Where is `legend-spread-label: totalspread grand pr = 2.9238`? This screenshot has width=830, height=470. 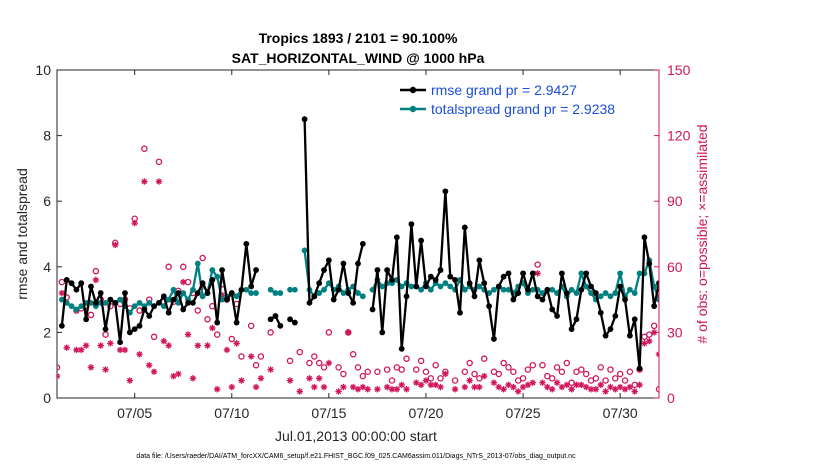
legend-spread-label: totalspread grand pr = 2.9238 is located at coordinates (523, 109).